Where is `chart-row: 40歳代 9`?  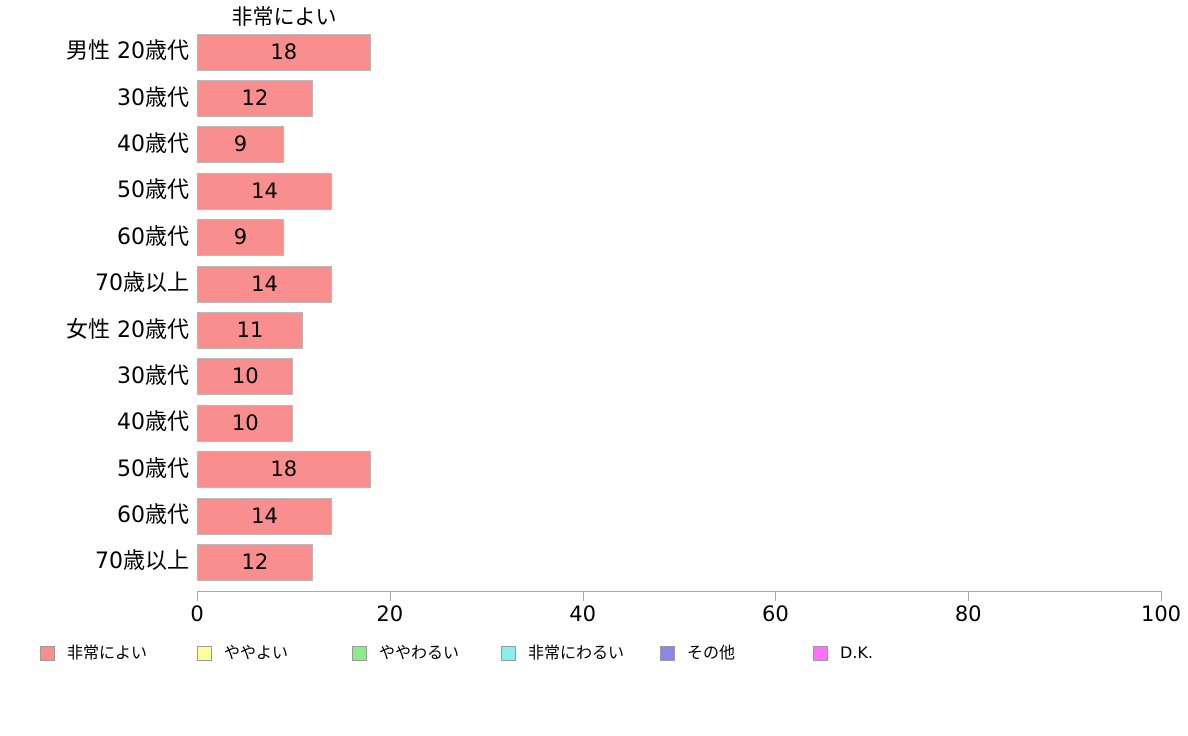
chart-row: 40歳代 9 is located at coordinates (594, 145).